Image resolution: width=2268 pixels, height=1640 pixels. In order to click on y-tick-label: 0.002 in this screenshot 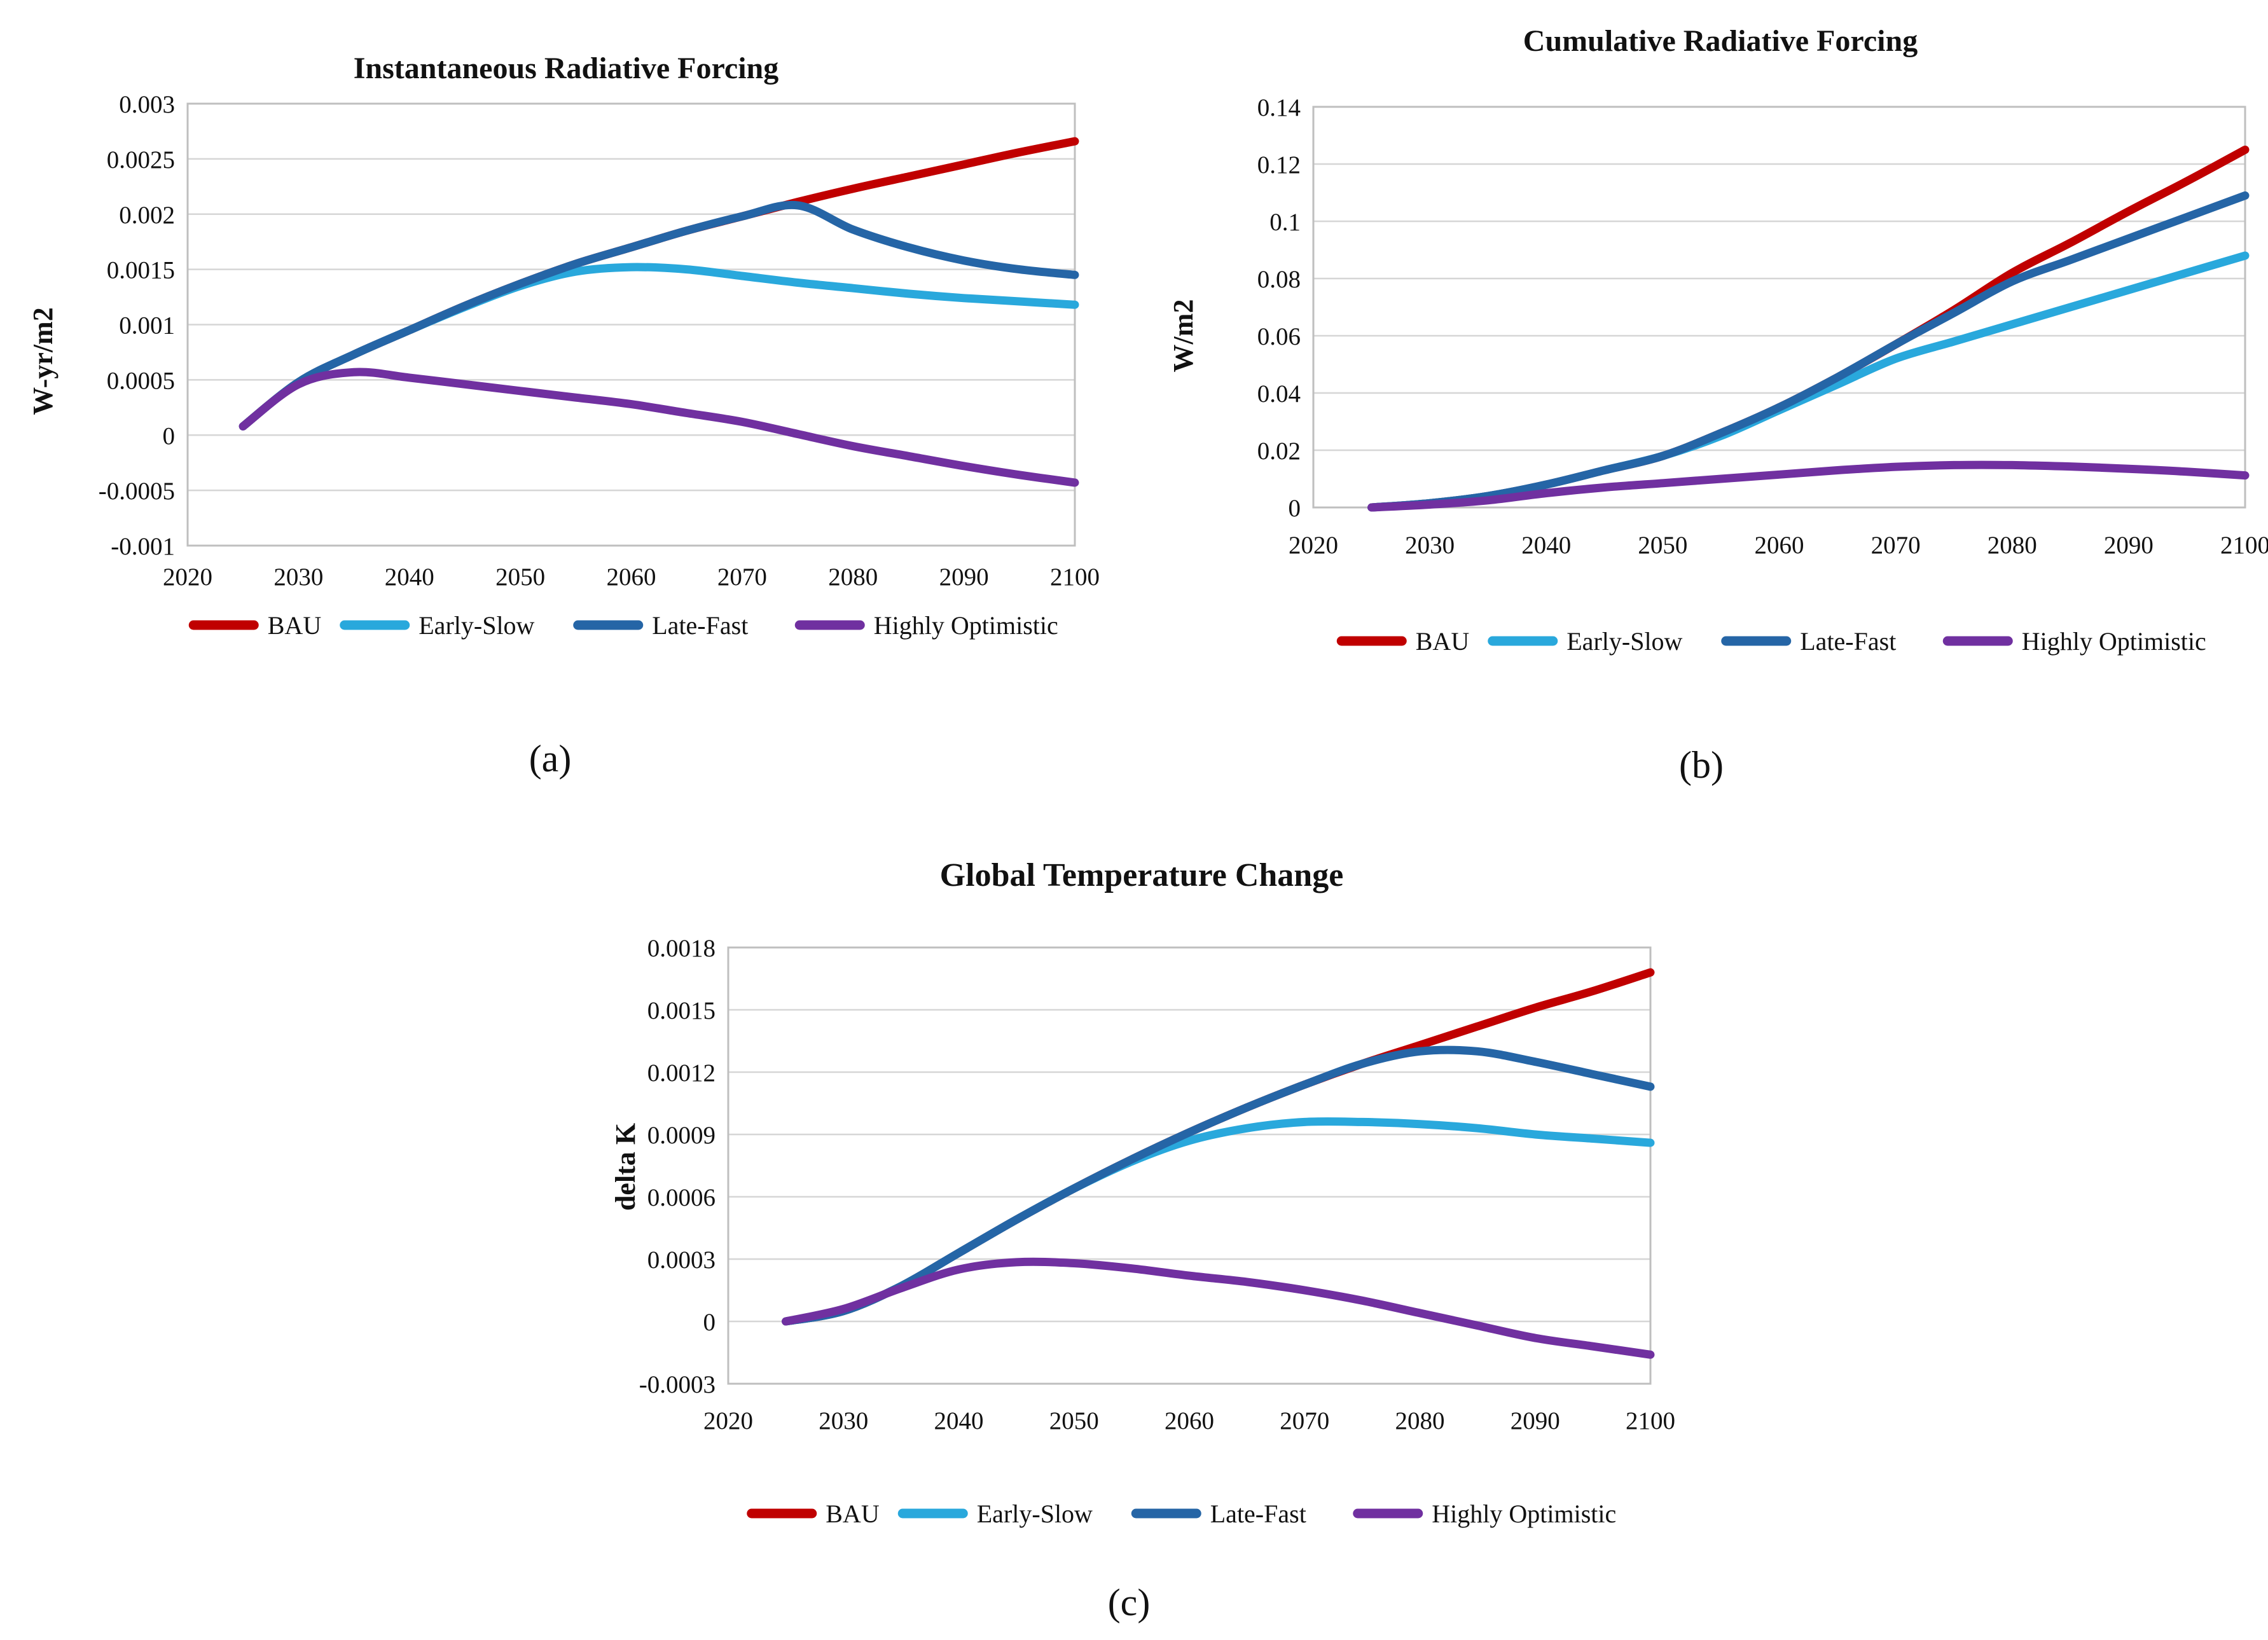, I will do `click(147, 215)`.